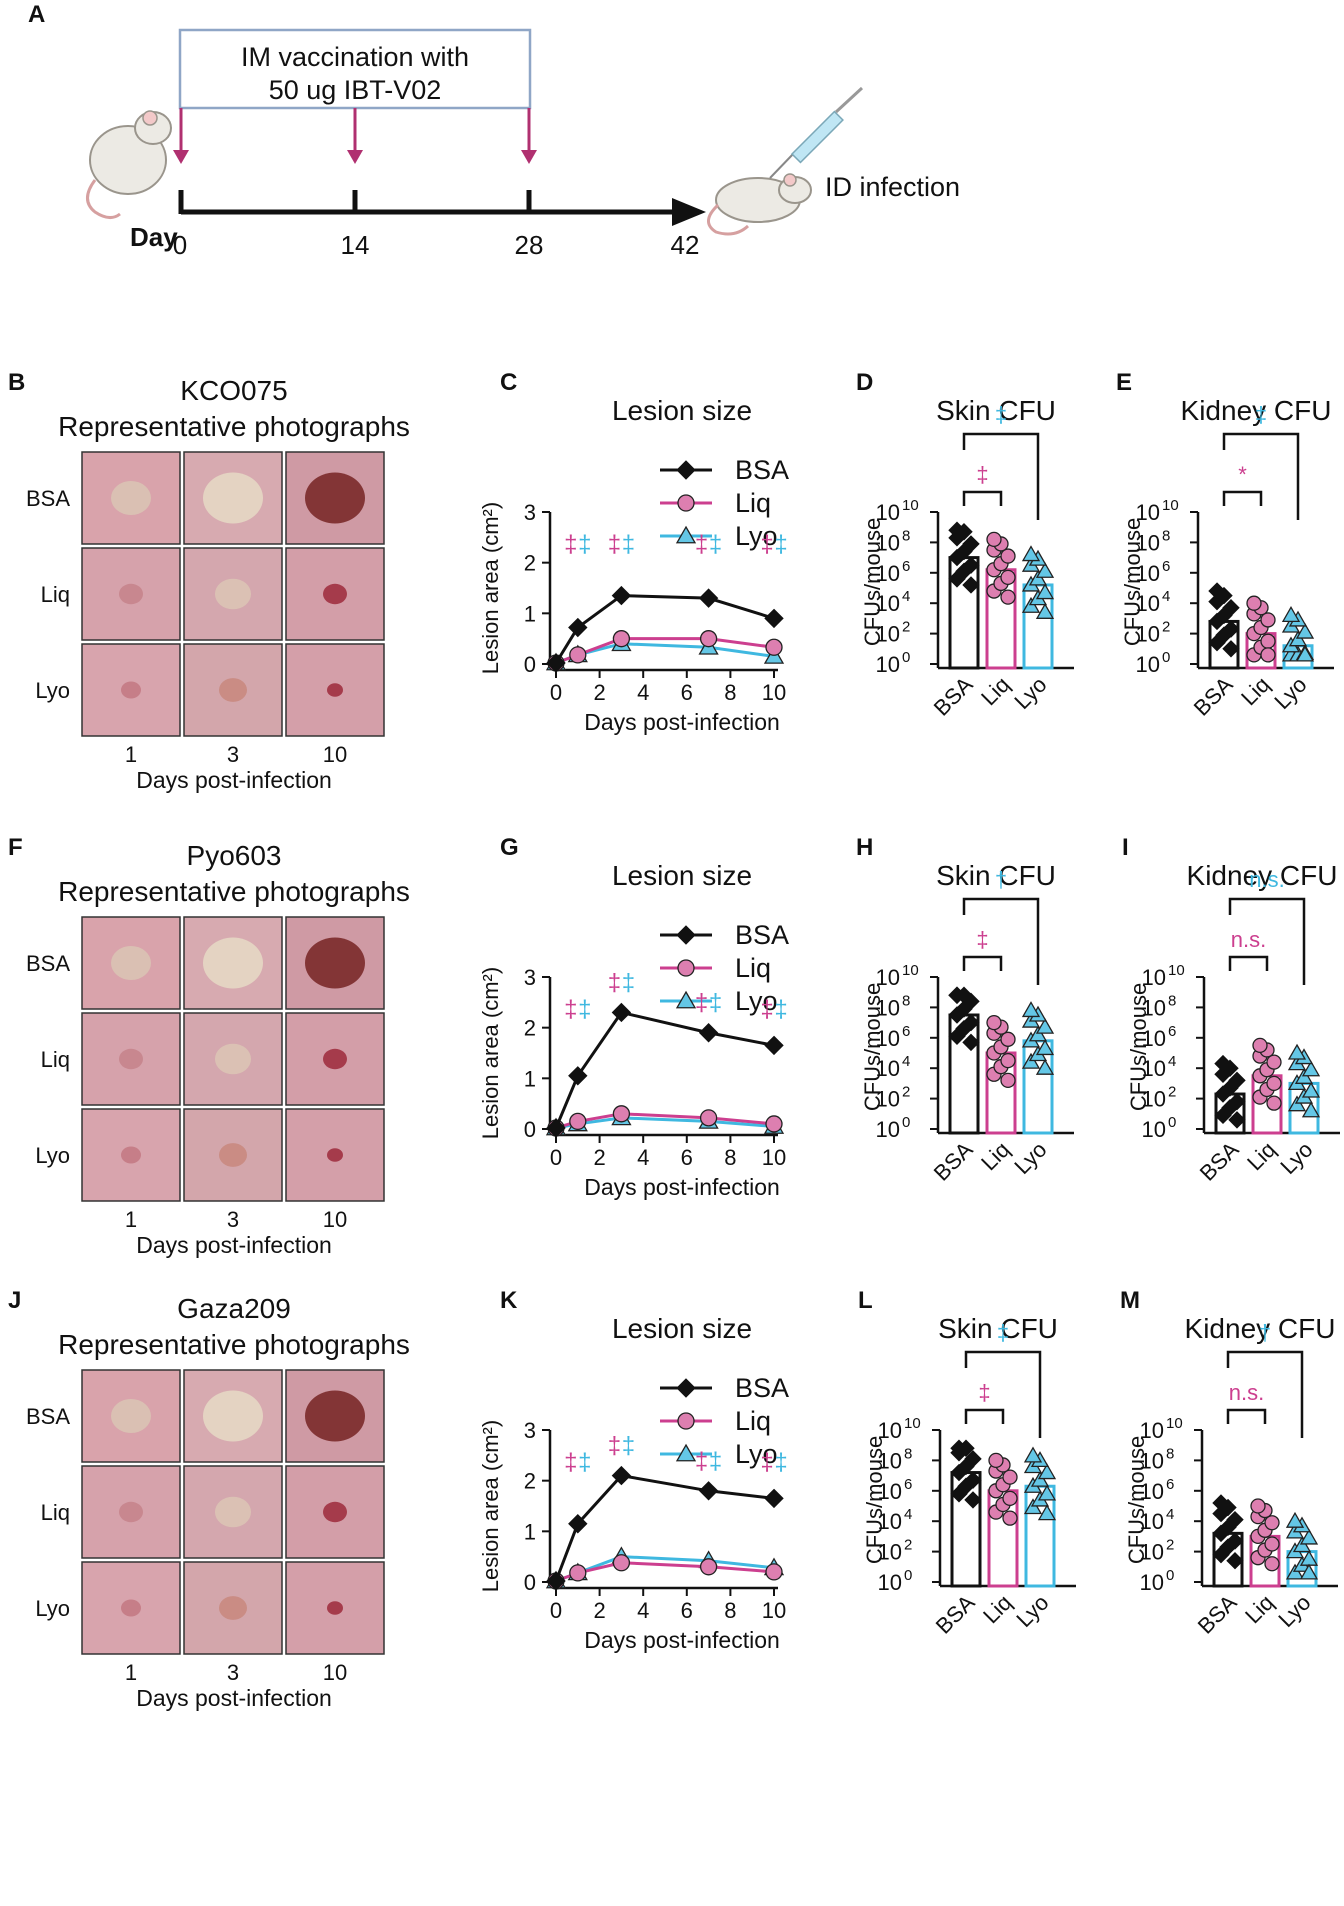 The width and height of the screenshot is (1344, 1906). Describe the element at coordinates (665, 653) in the screenshot. I see `series-line-lyo` at that location.